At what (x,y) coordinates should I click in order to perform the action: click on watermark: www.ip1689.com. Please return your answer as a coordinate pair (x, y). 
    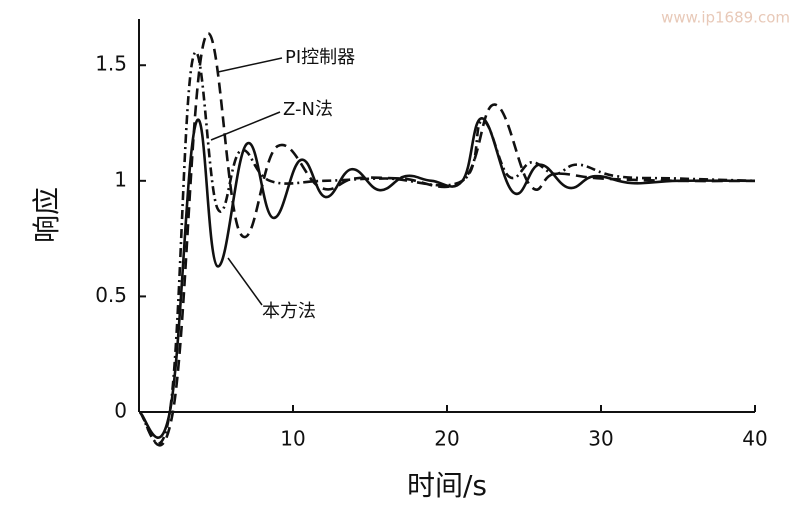
    Looking at the image, I should click on (725, 18).